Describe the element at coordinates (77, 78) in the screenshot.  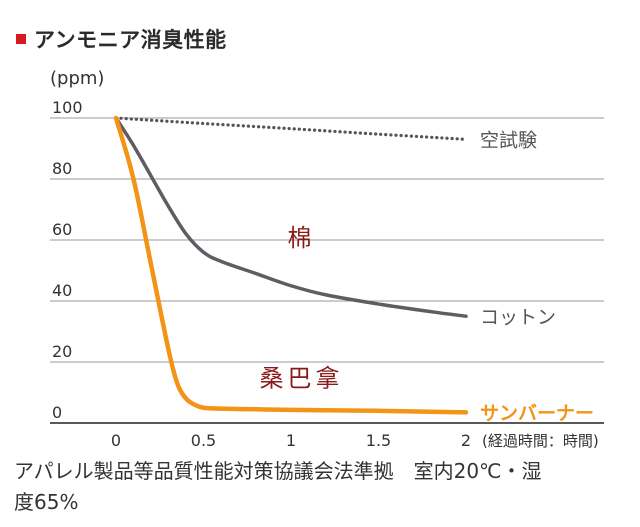
I see `y-axis-label: (ppm)` at that location.